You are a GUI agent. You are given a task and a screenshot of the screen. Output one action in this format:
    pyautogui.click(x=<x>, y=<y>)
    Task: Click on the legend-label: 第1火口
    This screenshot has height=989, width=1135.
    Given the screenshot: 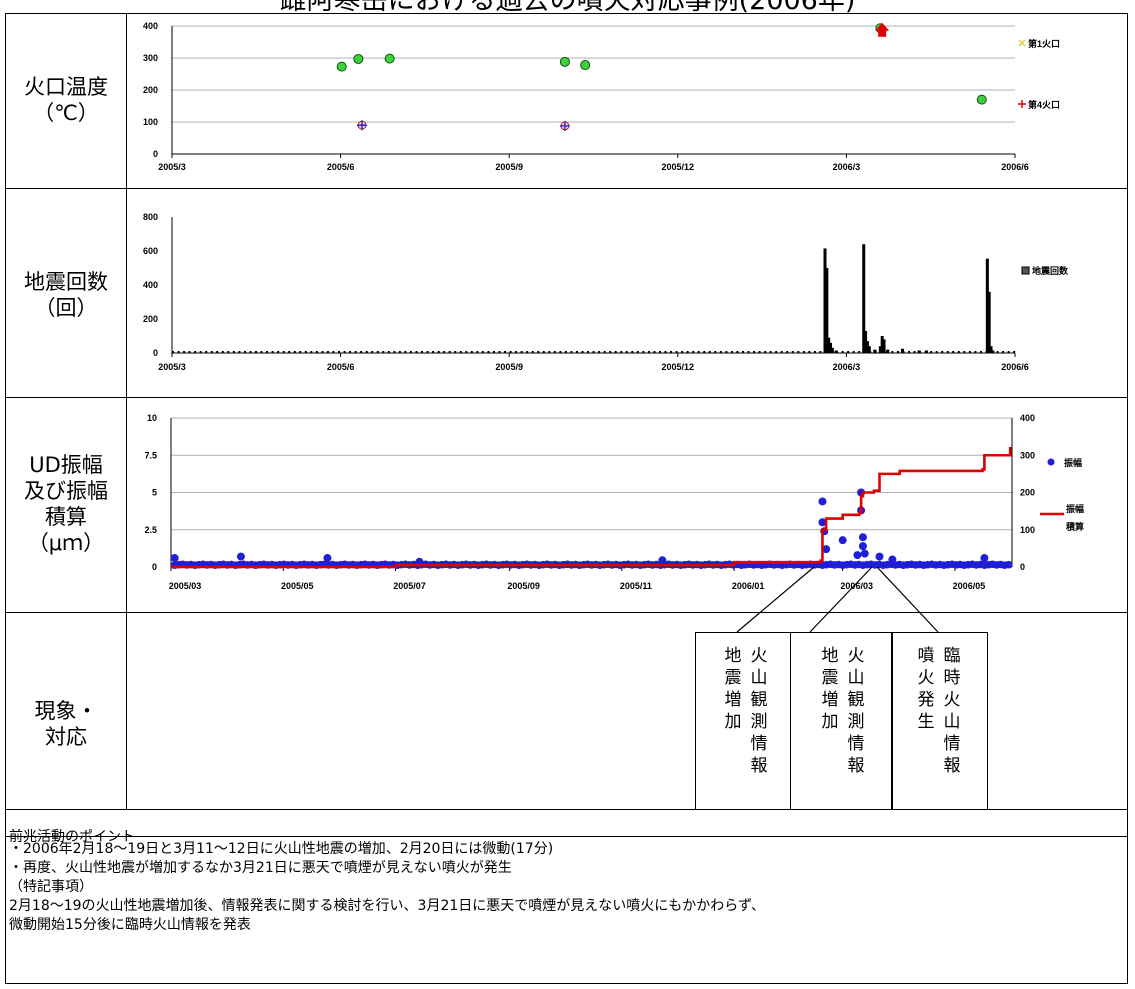 What is the action you would take?
    pyautogui.click(x=1044, y=43)
    